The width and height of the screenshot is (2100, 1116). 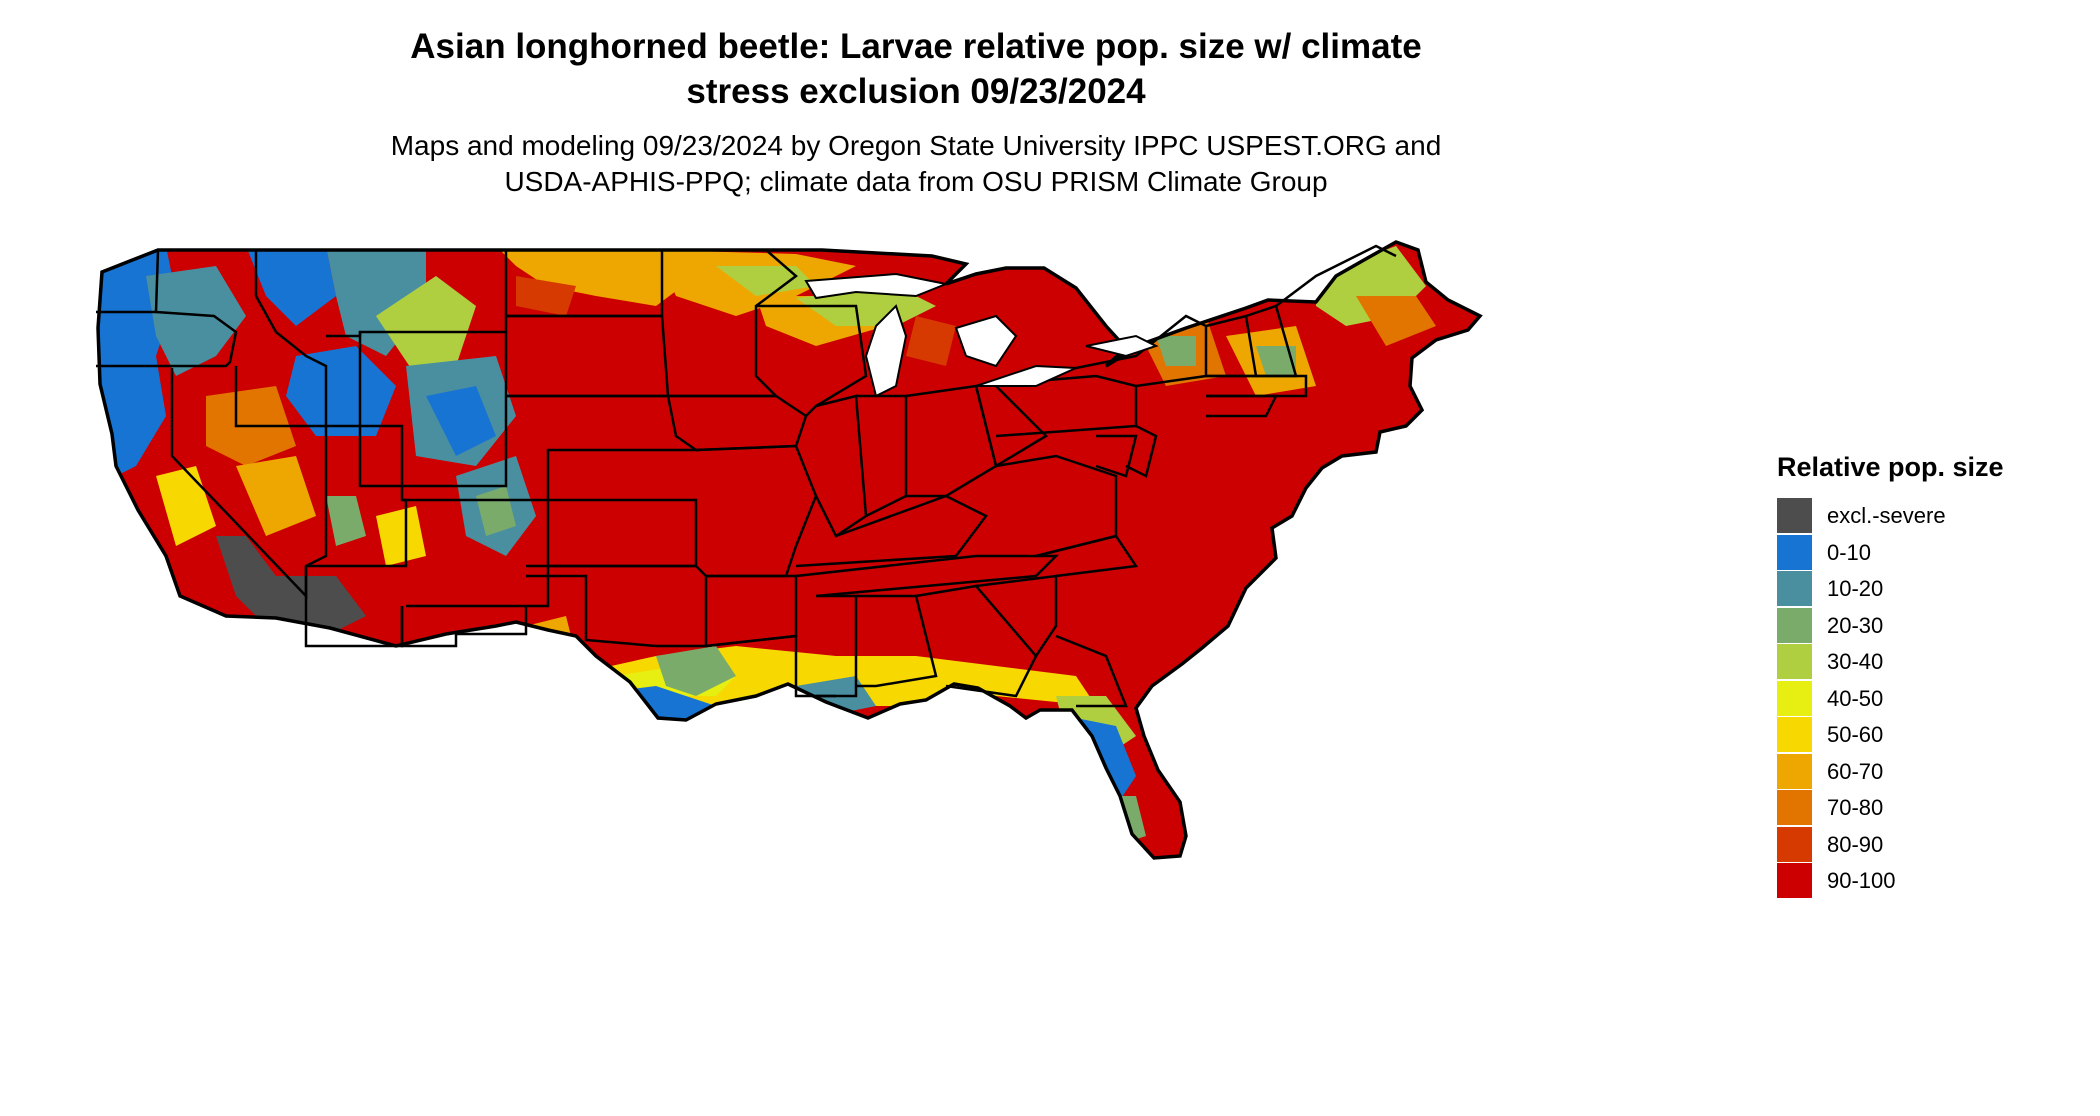 I want to click on texas-tip-zone, so click(x=621, y=796).